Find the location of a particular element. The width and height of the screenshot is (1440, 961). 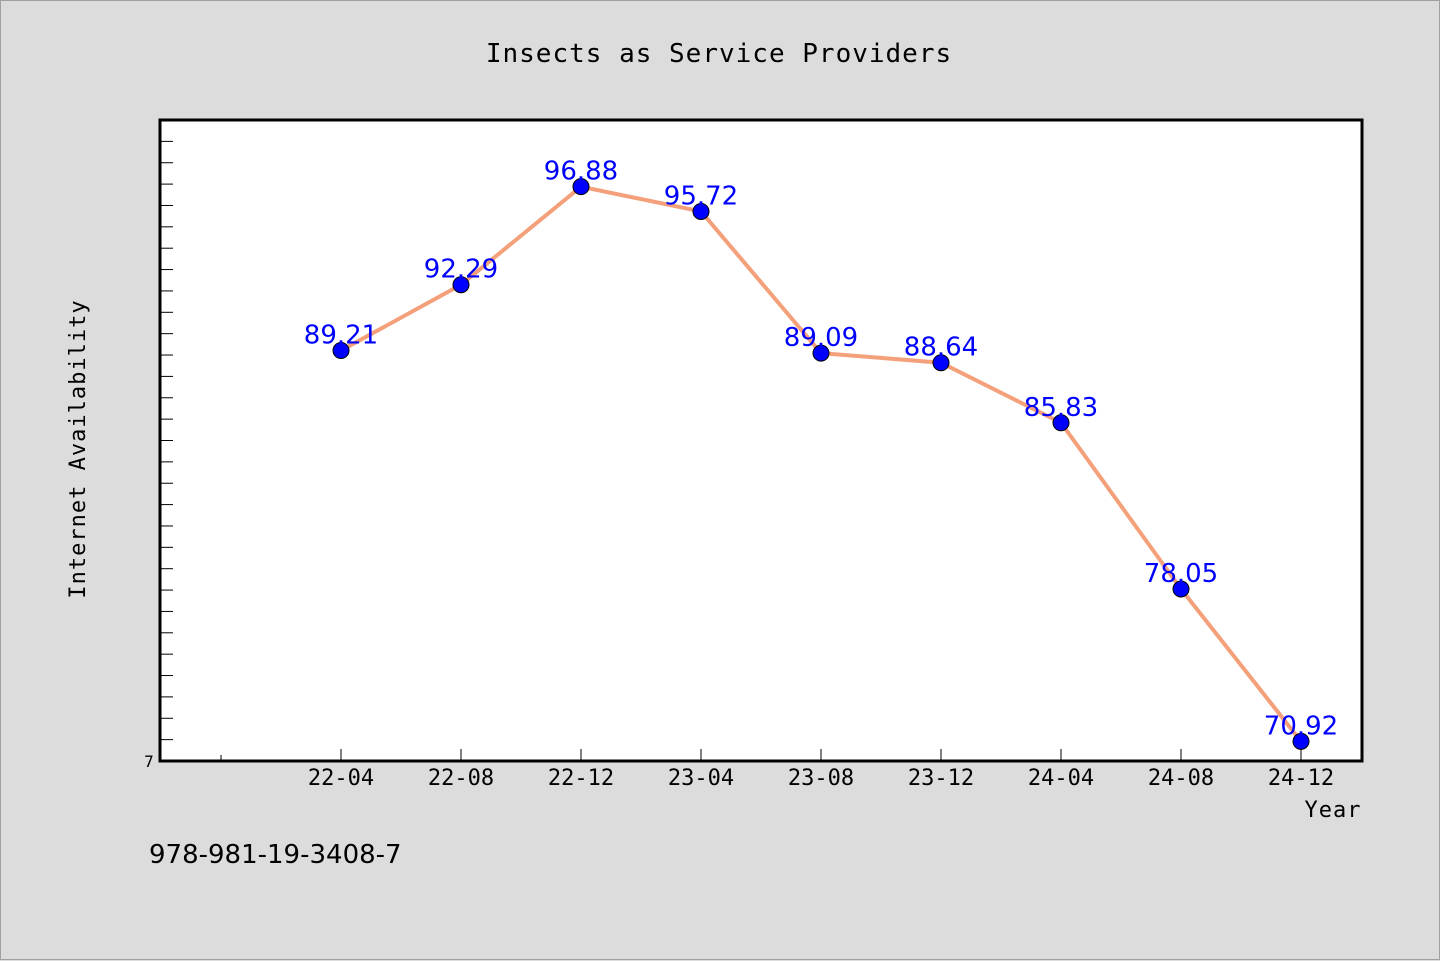

data-label: 92.29 is located at coordinates (461, 270).